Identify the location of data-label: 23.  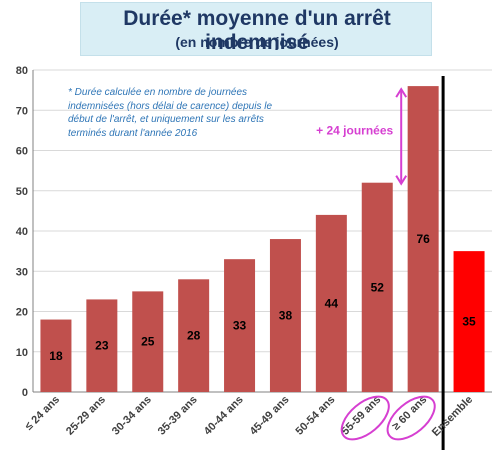
(102, 346).